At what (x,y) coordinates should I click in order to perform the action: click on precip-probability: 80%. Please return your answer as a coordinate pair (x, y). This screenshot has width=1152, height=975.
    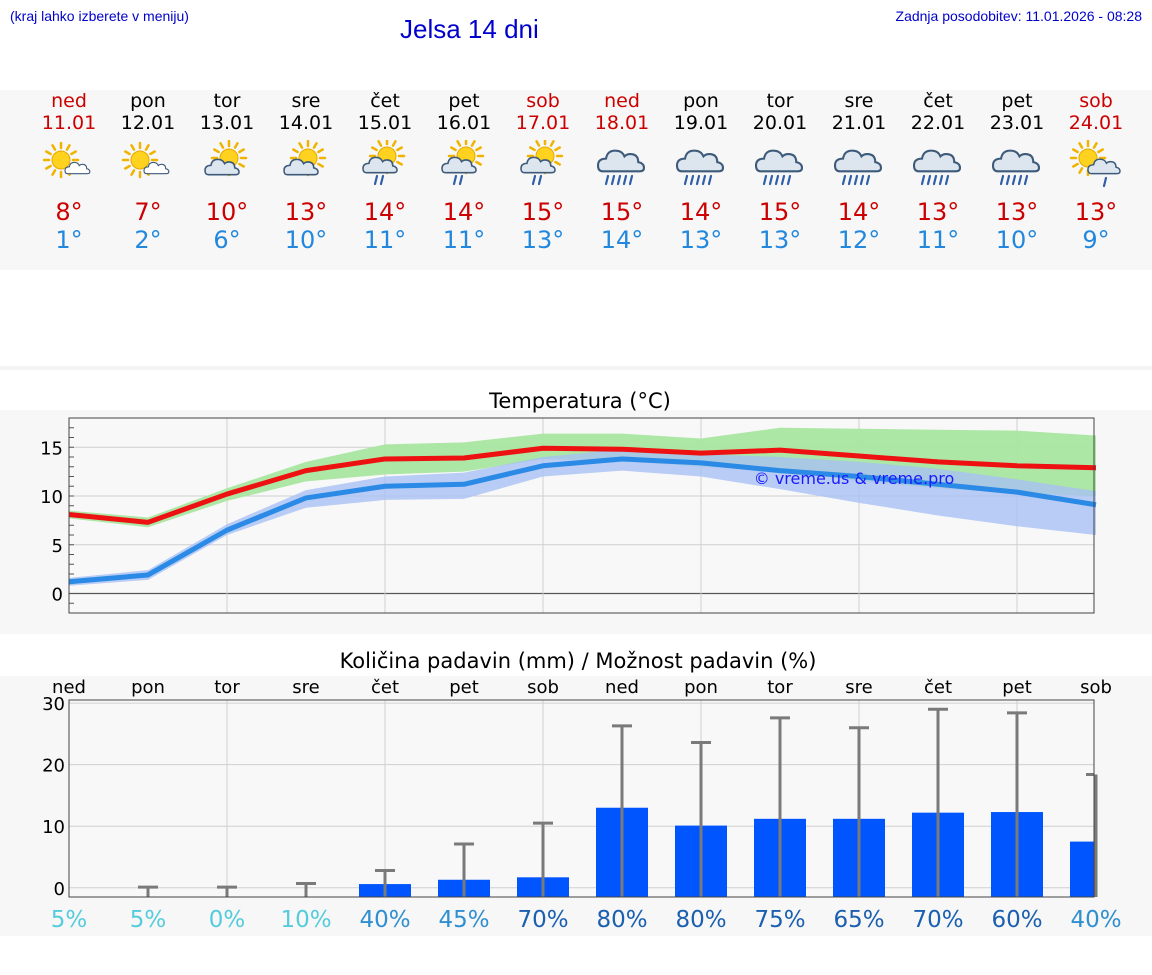
    Looking at the image, I should click on (621, 920).